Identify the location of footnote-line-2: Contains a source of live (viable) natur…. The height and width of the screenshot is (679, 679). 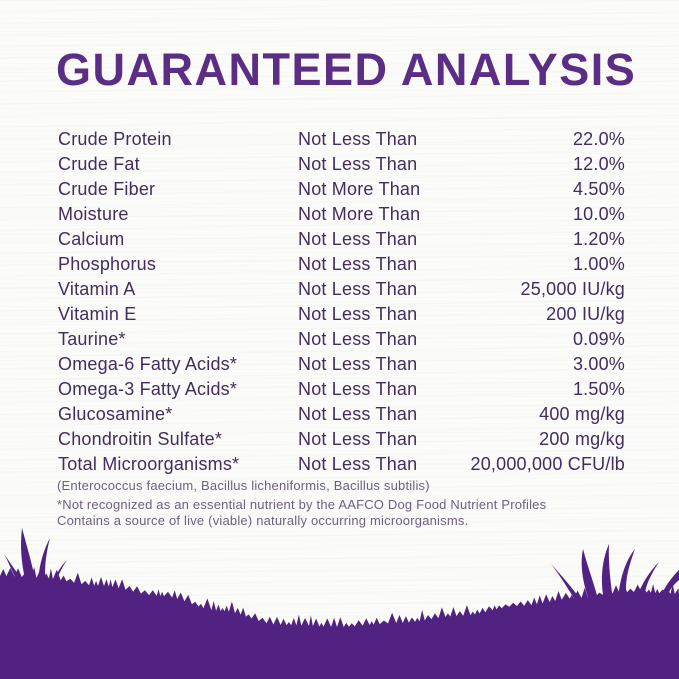
(263, 520).